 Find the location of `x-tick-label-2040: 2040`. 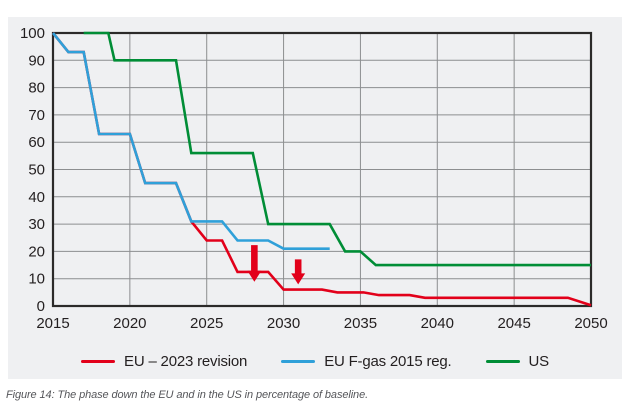

x-tick-label-2040: 2040 is located at coordinates (437, 323).